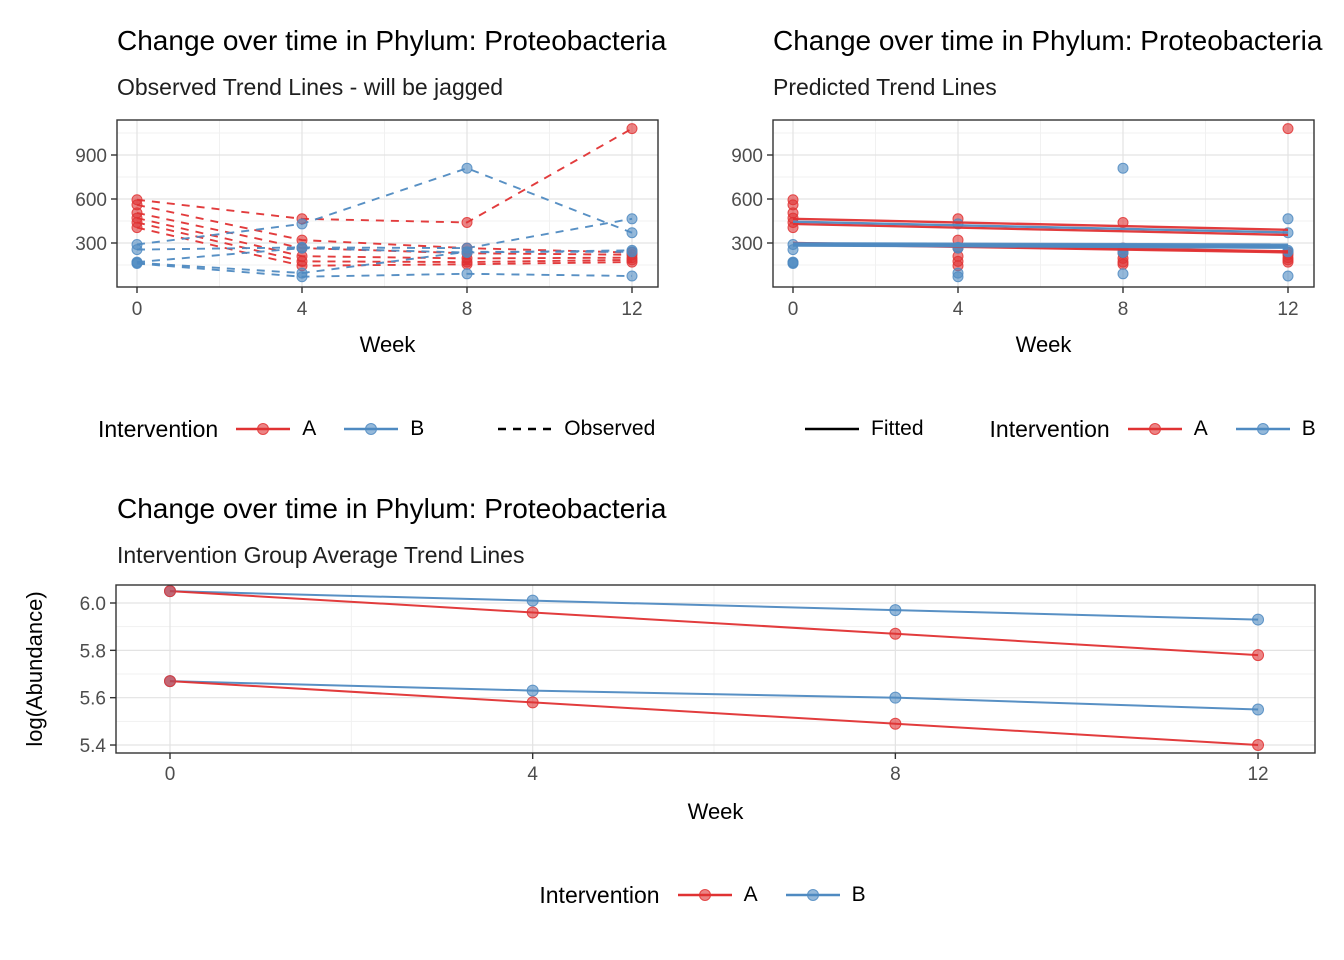 This screenshot has width=1344, height=960. What do you see at coordinates (897, 428) in the screenshot?
I see `legend-label-fitted: Fitted` at bounding box center [897, 428].